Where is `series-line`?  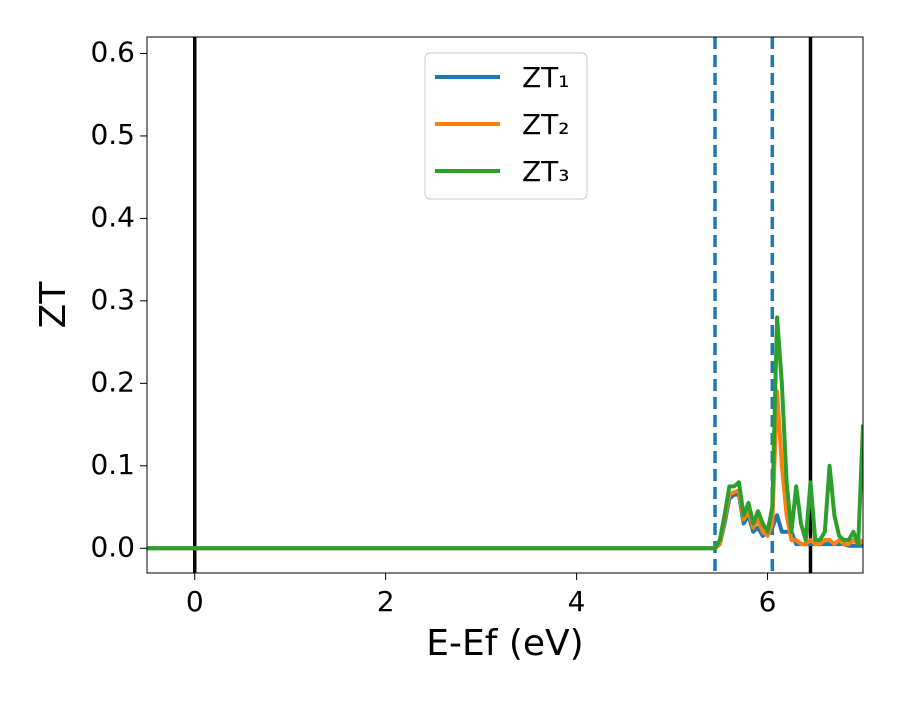 series-line is located at coordinates (505, 521).